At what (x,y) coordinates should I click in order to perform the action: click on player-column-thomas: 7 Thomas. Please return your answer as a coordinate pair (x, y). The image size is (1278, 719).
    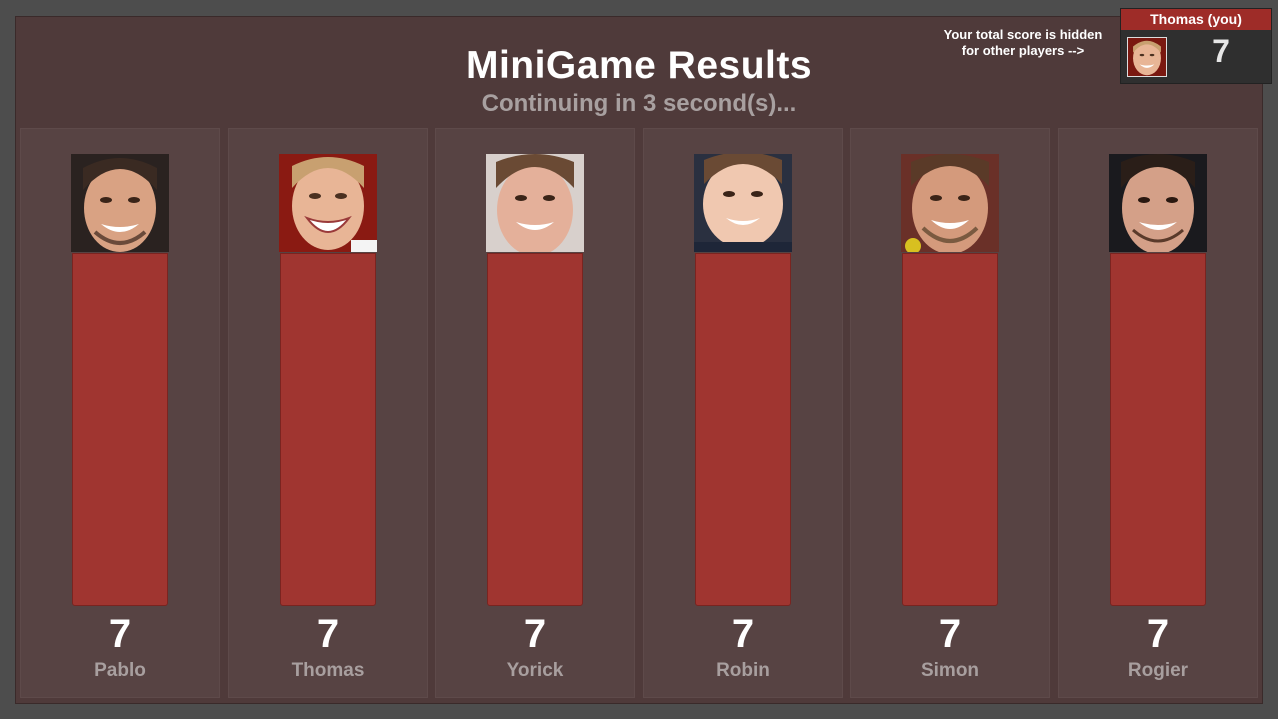
    Looking at the image, I should click on (328, 413).